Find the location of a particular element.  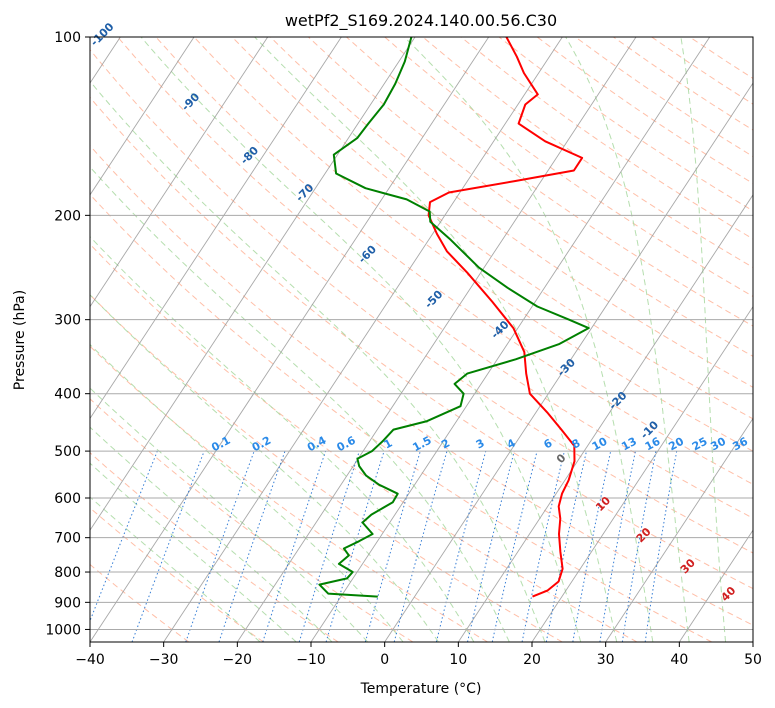

x-axis-ticks: −40 −30 −20 −10 0 10 20 30 40 50 is located at coordinates (418, 655).